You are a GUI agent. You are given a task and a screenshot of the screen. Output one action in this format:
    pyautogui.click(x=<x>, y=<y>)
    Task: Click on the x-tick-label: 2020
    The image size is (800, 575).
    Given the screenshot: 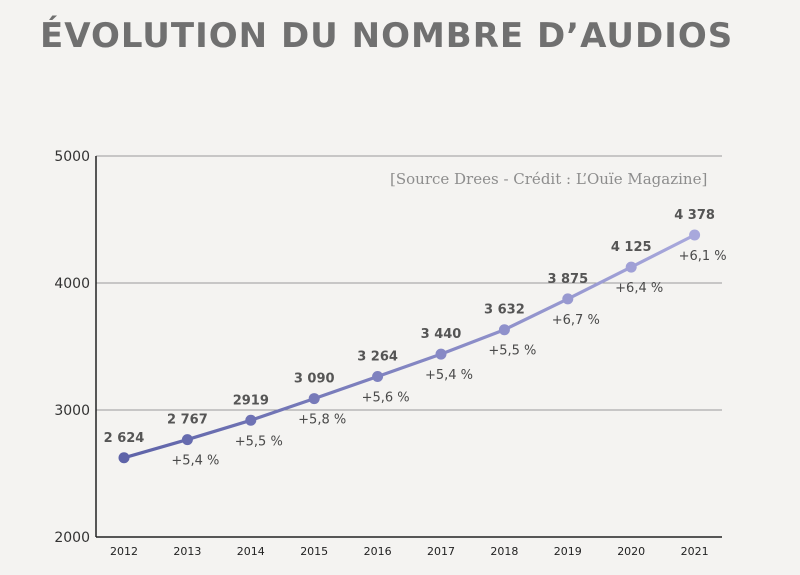 What is the action you would take?
    pyautogui.click(x=631, y=551)
    